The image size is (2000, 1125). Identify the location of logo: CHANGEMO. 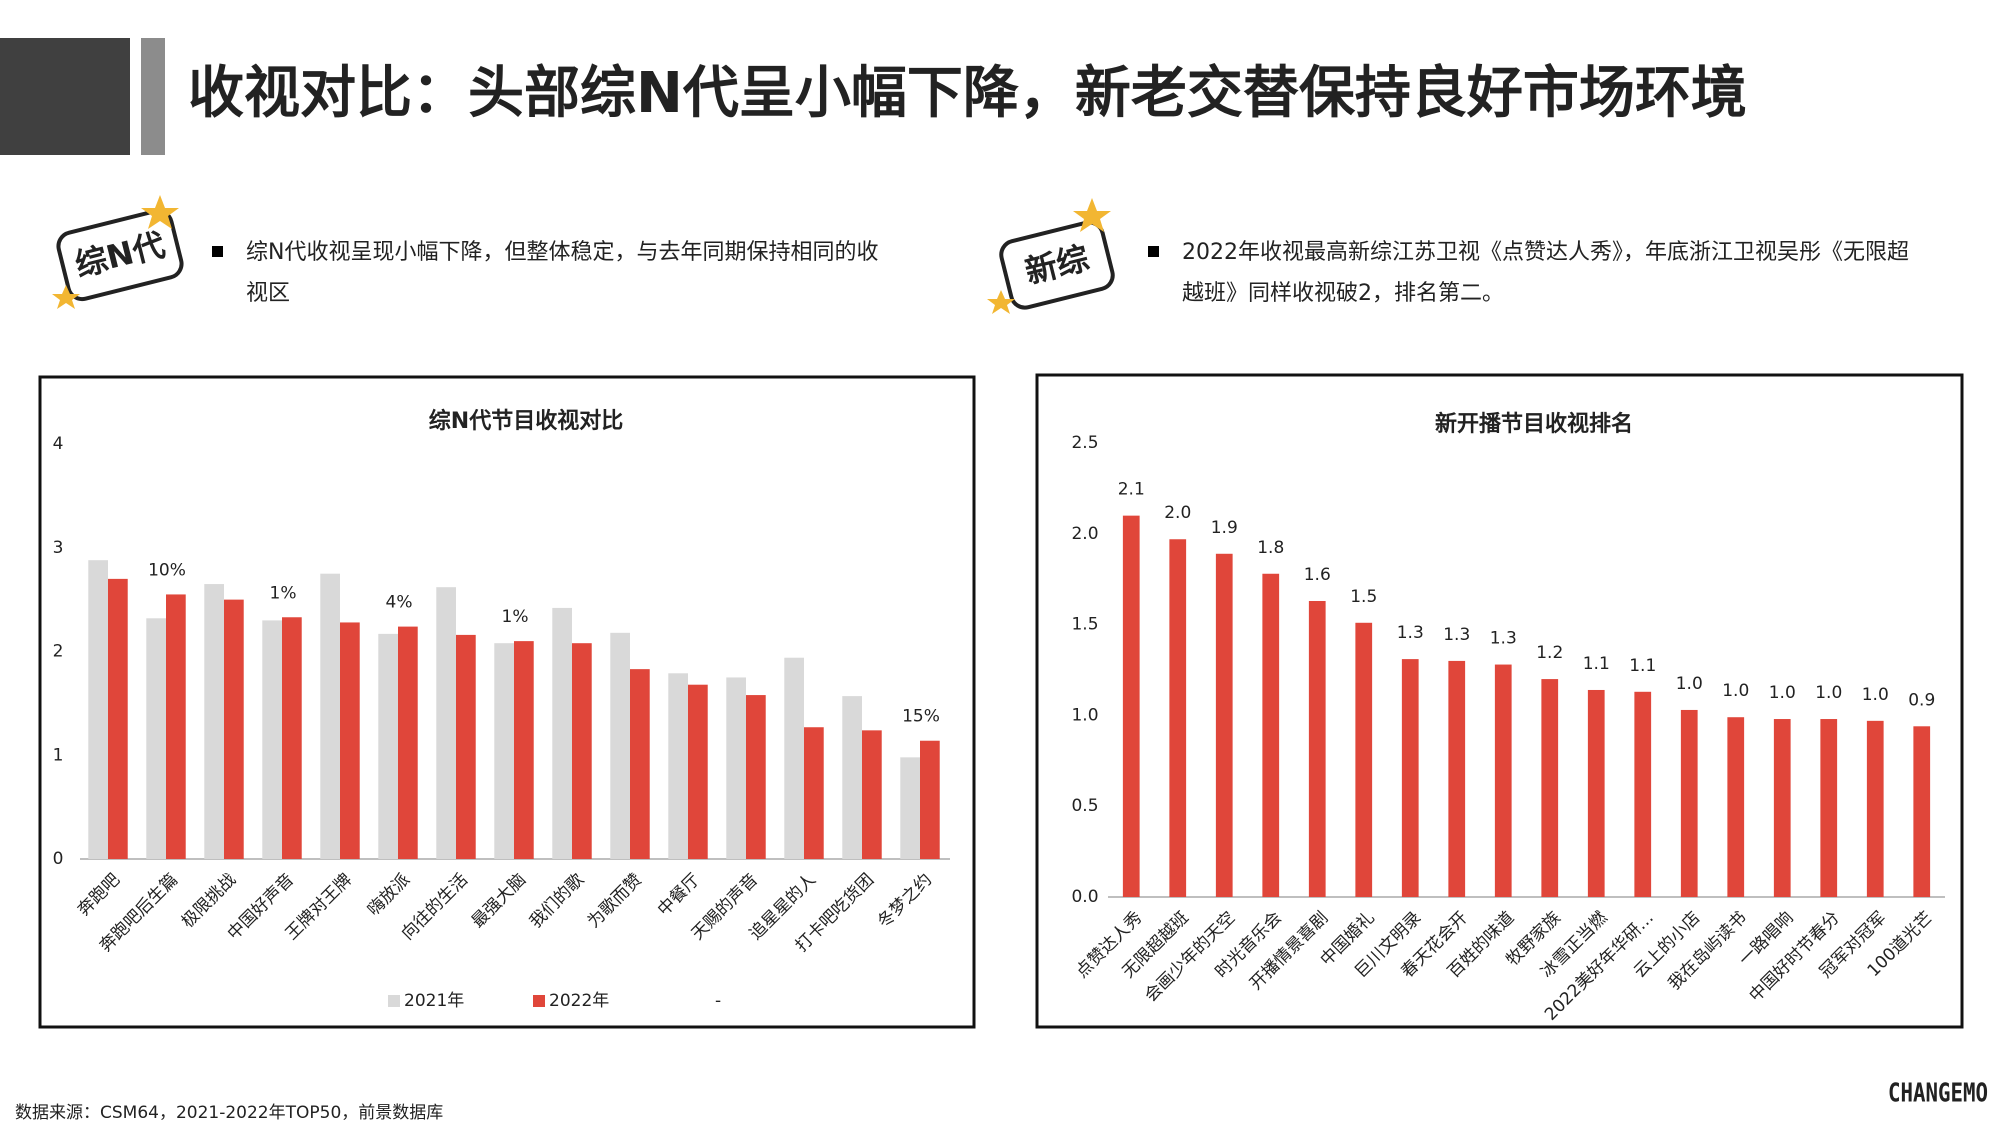
(1938, 1094).